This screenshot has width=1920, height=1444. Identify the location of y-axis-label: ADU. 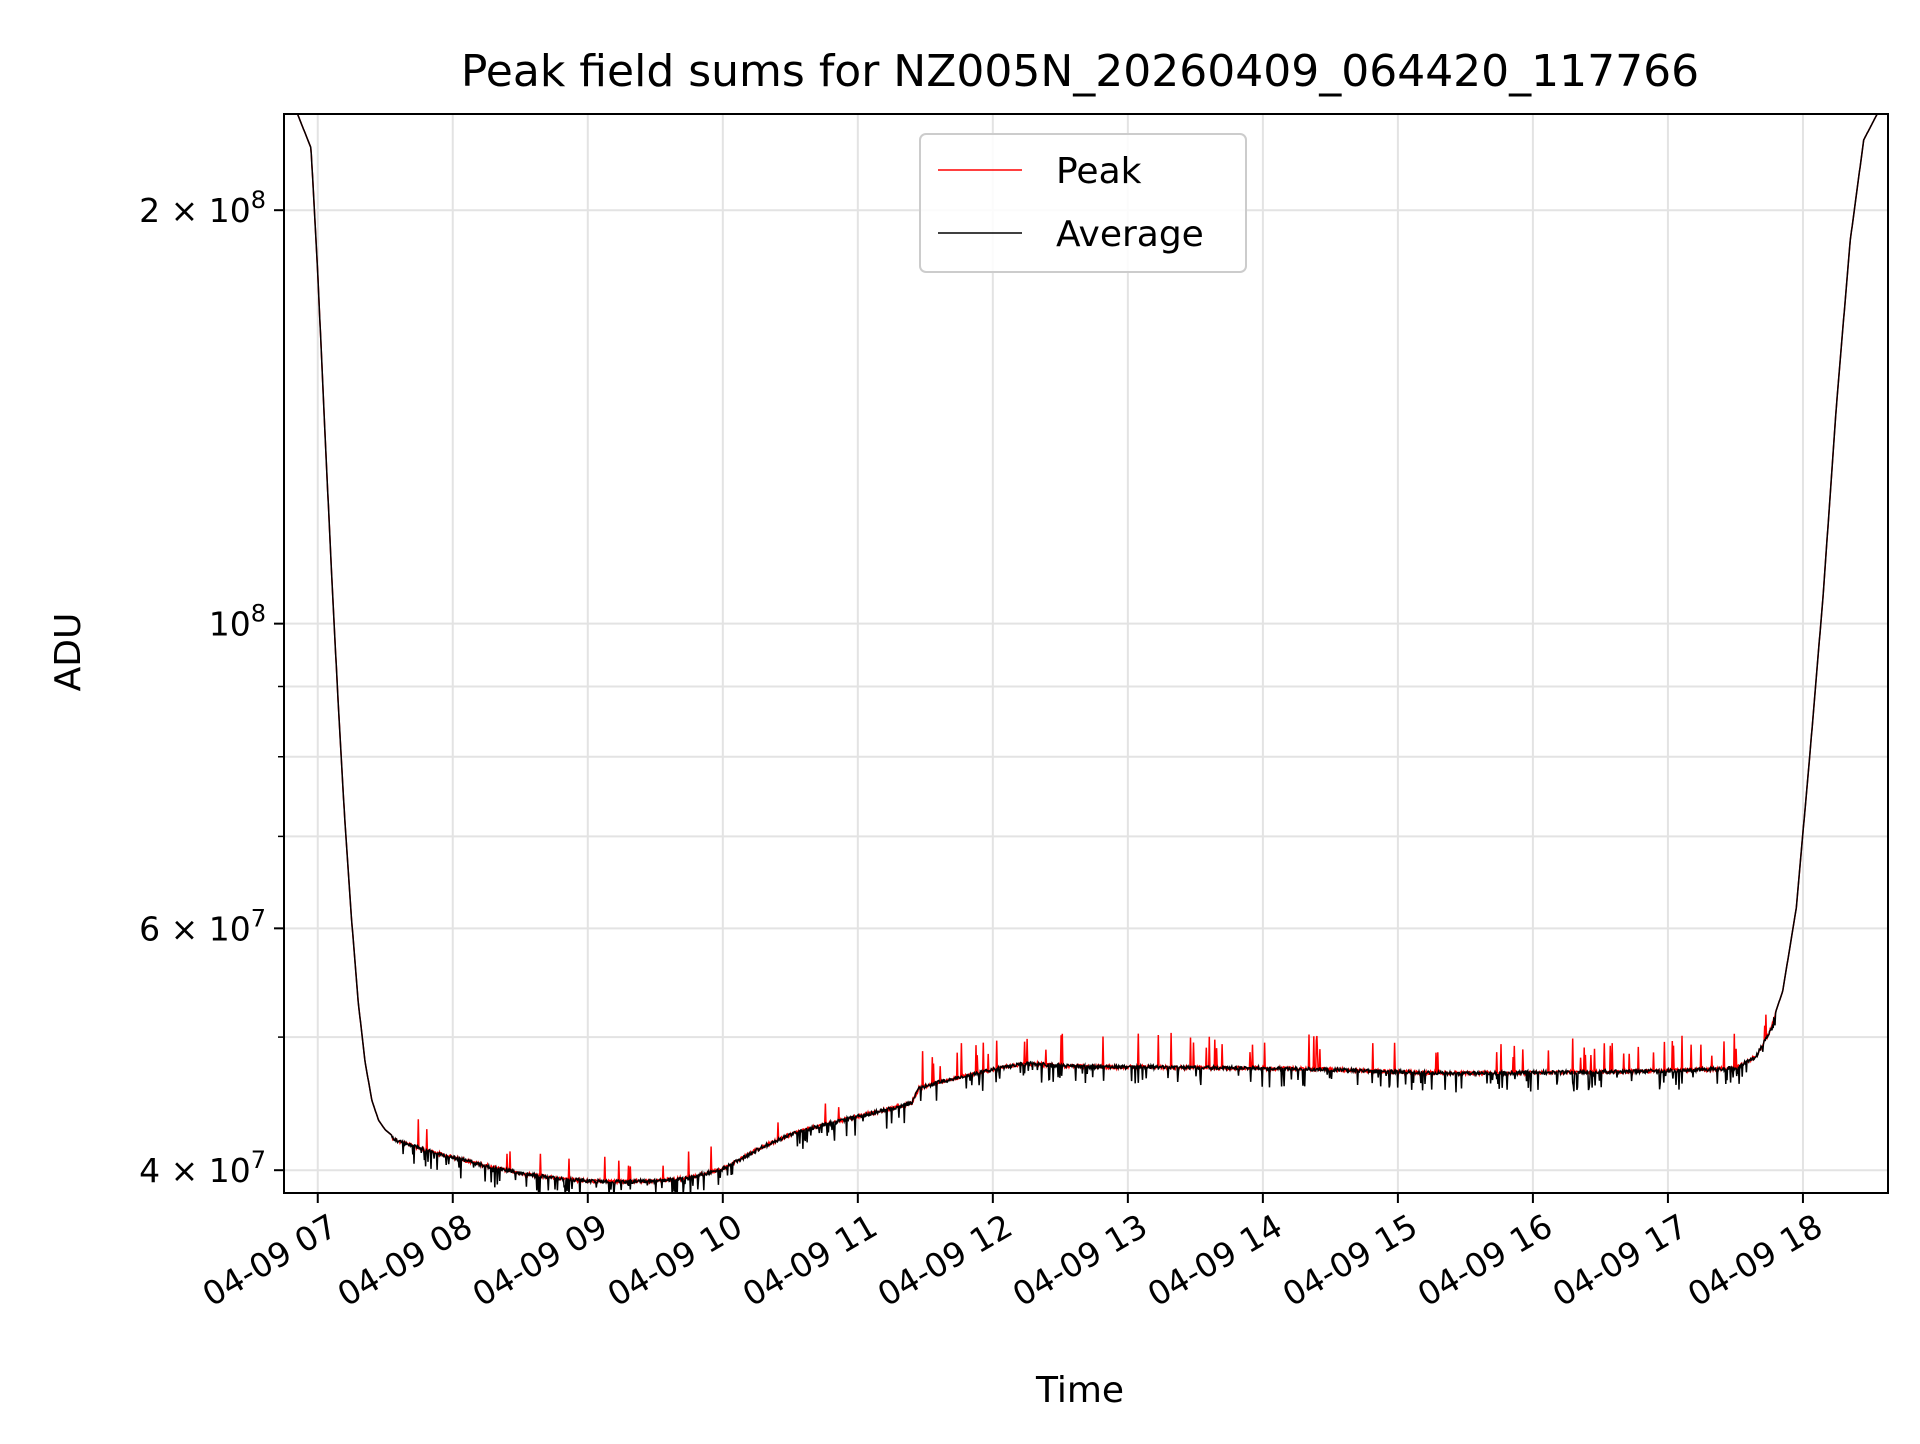
(68, 652).